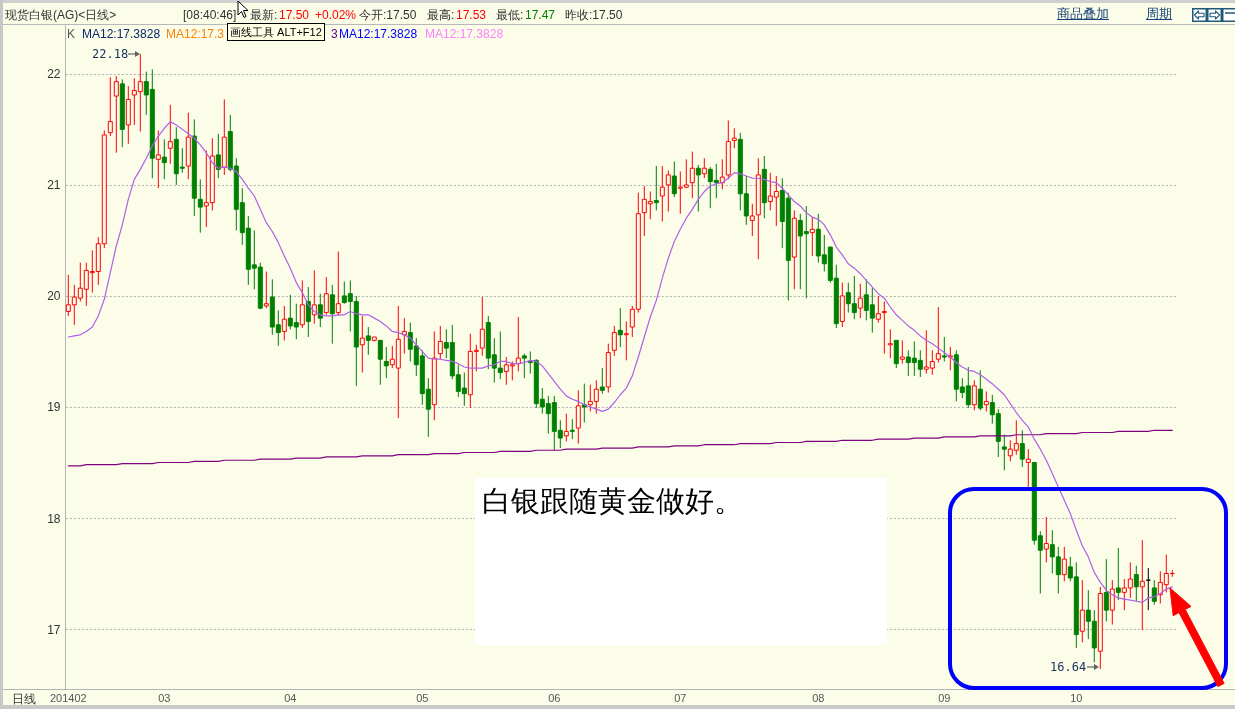  What do you see at coordinates (276, 32) in the screenshot?
I see `annotation: 画线工具 ALT+F12` at bounding box center [276, 32].